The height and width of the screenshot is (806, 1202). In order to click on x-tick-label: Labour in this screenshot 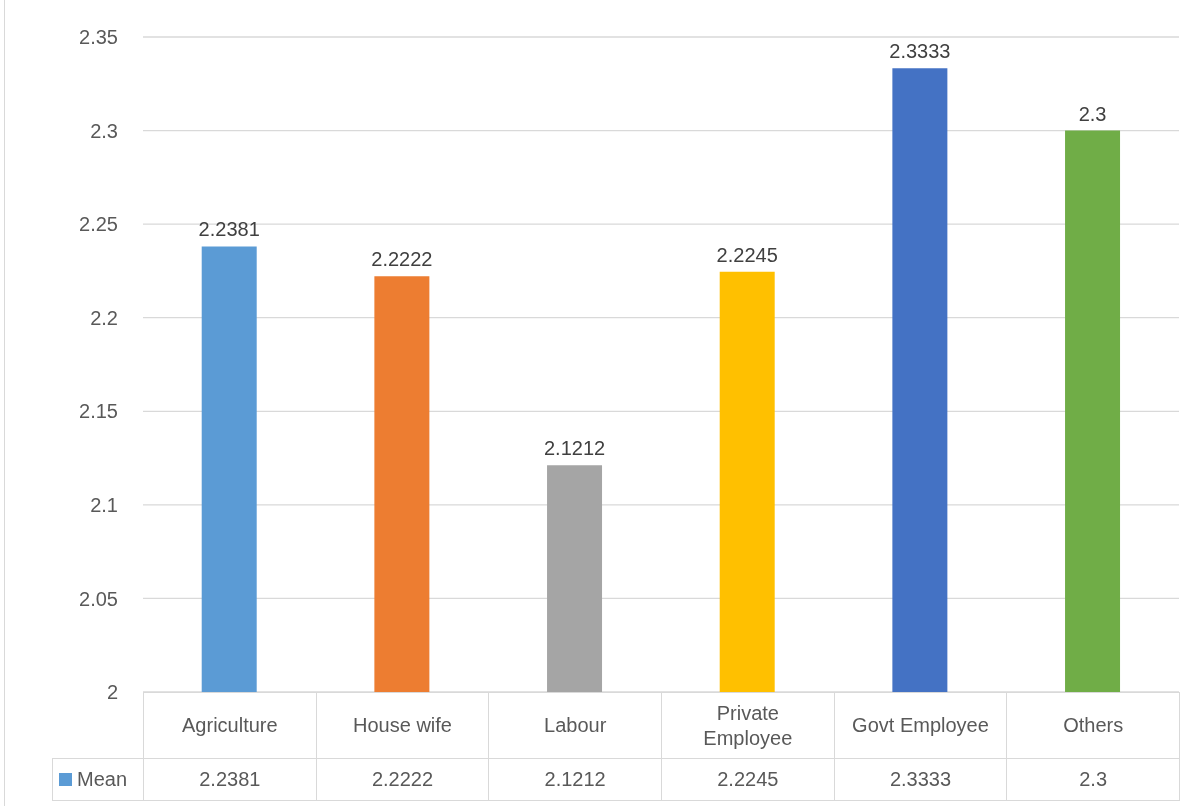, I will do `click(575, 725)`.